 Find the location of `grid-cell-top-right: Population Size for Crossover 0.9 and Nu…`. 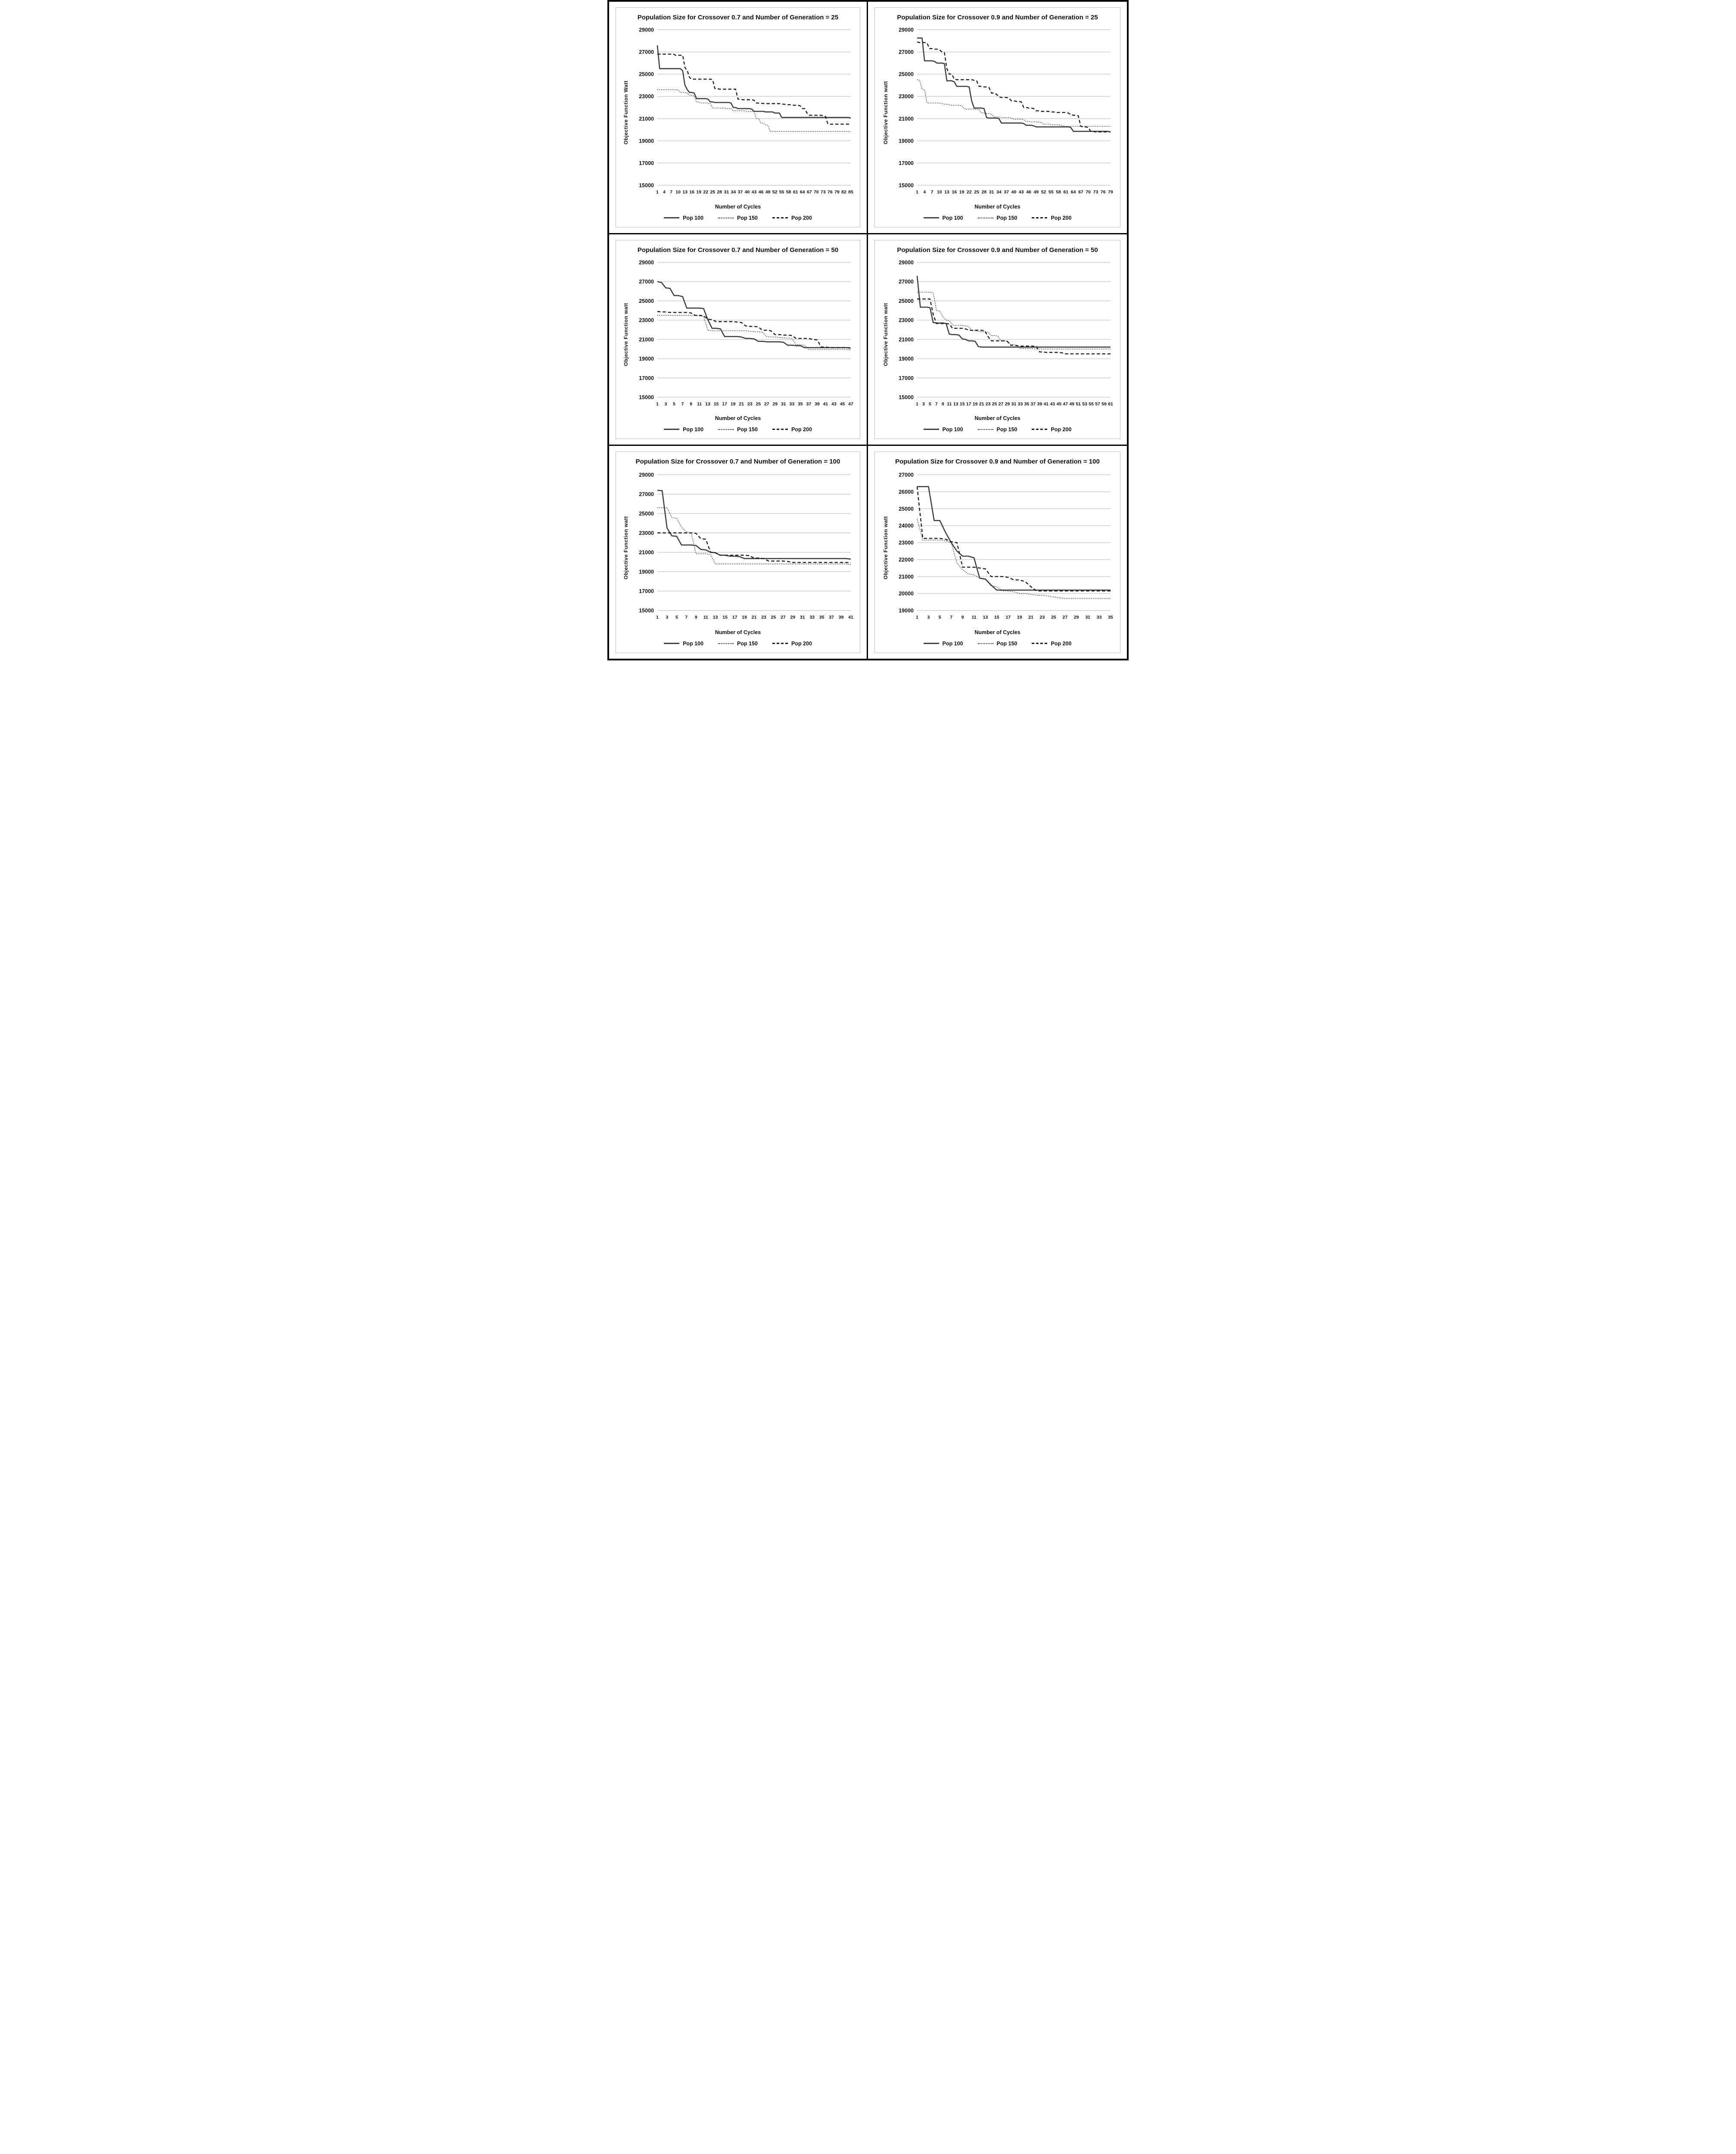

grid-cell-top-right: Population Size for Crossover 0.9 and Nu… is located at coordinates (997, 118).